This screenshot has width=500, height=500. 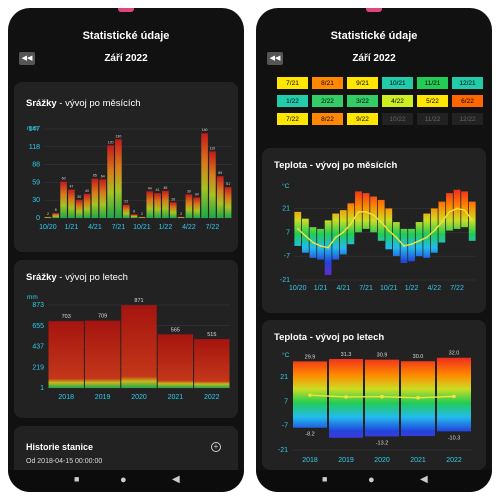 What do you see at coordinates (38, 347) in the screenshot?
I see `y-tick-label: 437` at bounding box center [38, 347].